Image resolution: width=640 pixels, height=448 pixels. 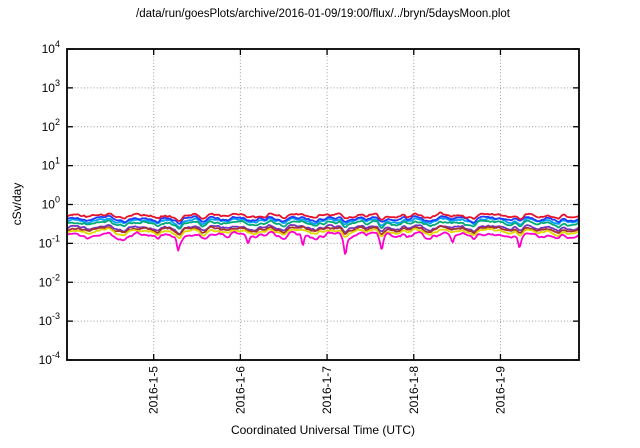 I want to click on x-tick-label: 2016-1-8, so click(x=414, y=390).